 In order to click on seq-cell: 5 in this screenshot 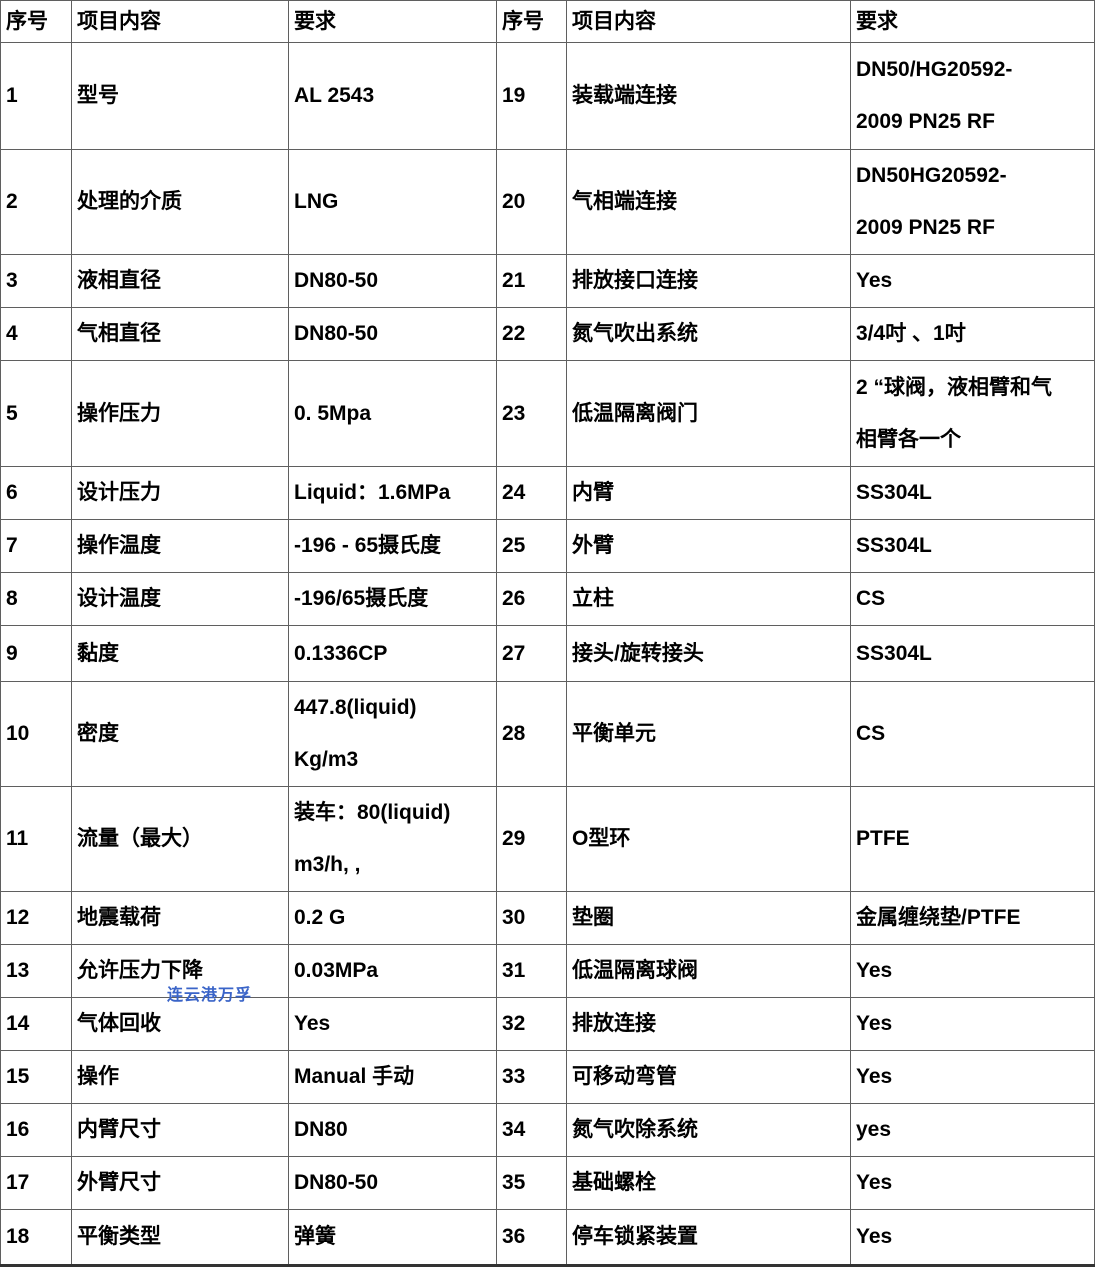, I will do `click(36, 413)`.